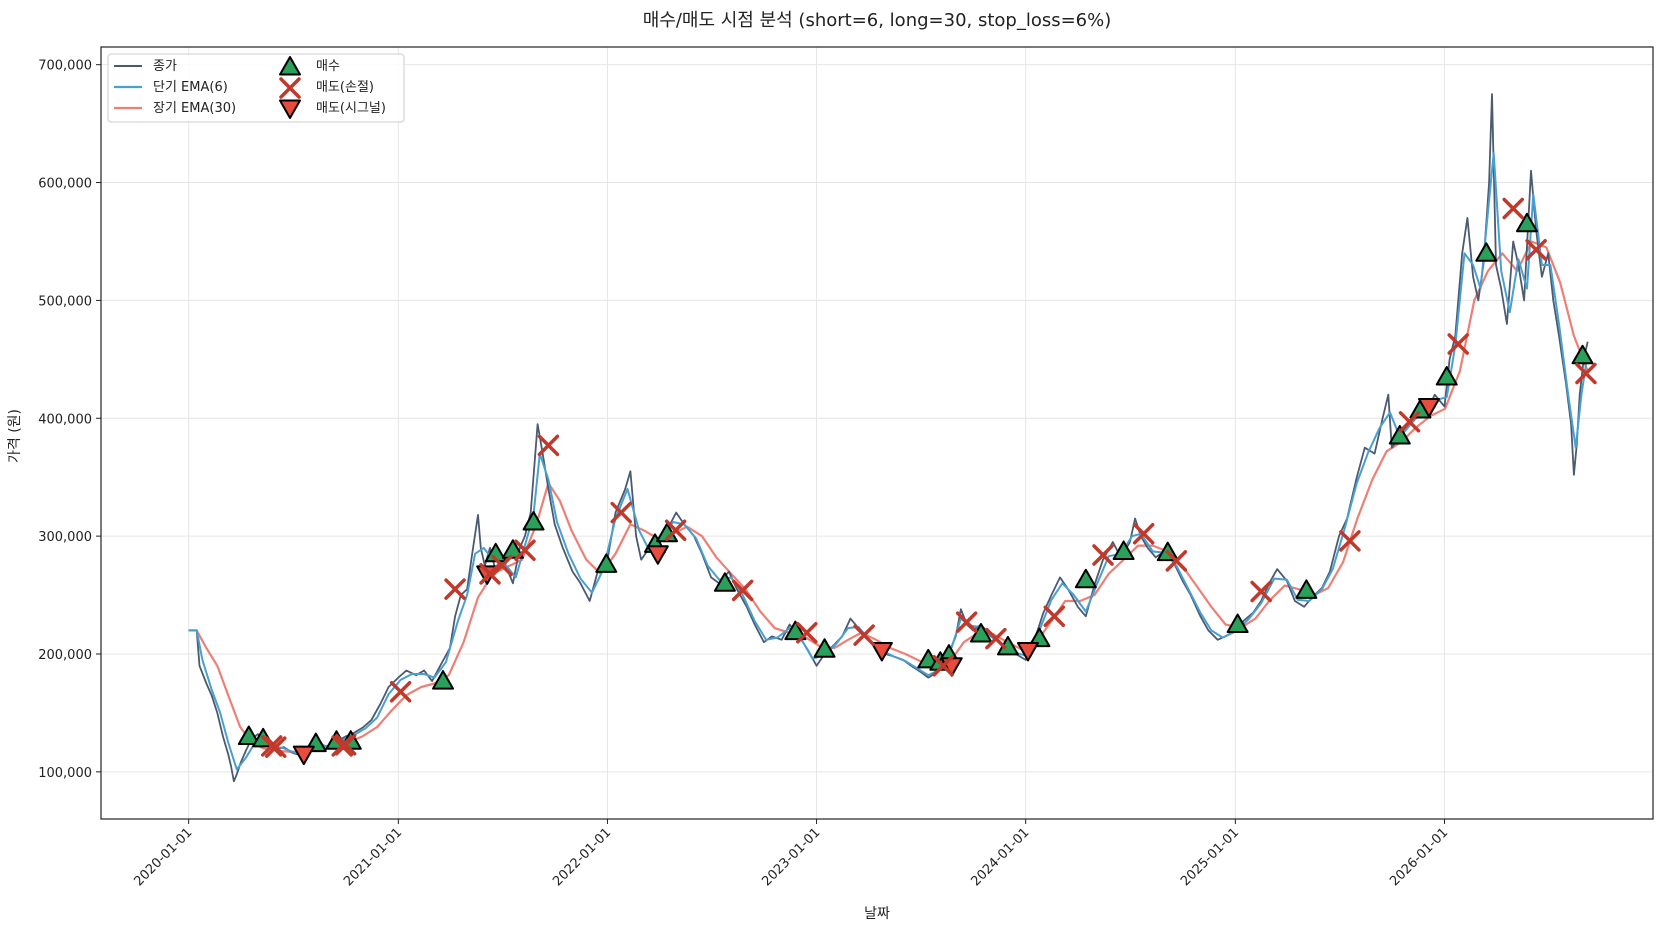 The image size is (1660, 930). I want to click on x-tick-label: 2020-01-01, so click(163, 857).